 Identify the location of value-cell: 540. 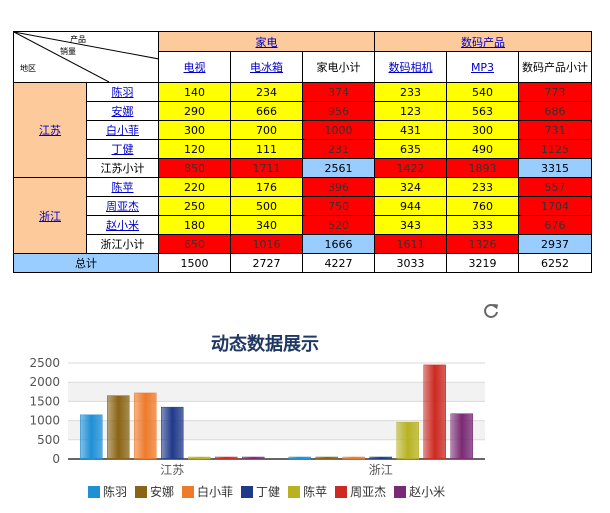
(482, 92).